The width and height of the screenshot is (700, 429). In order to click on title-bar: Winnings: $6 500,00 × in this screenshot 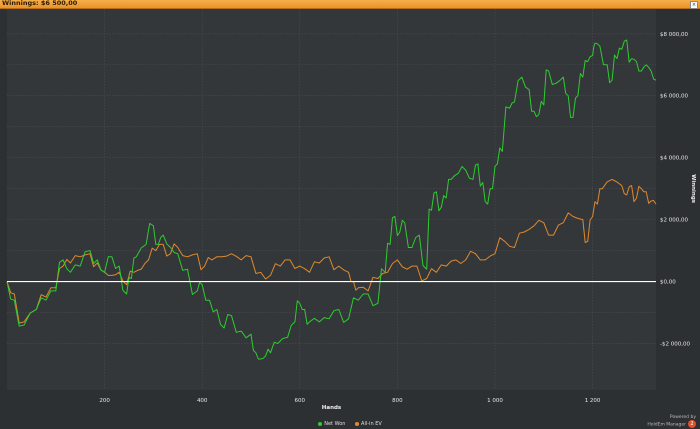, I will do `click(350, 4)`.